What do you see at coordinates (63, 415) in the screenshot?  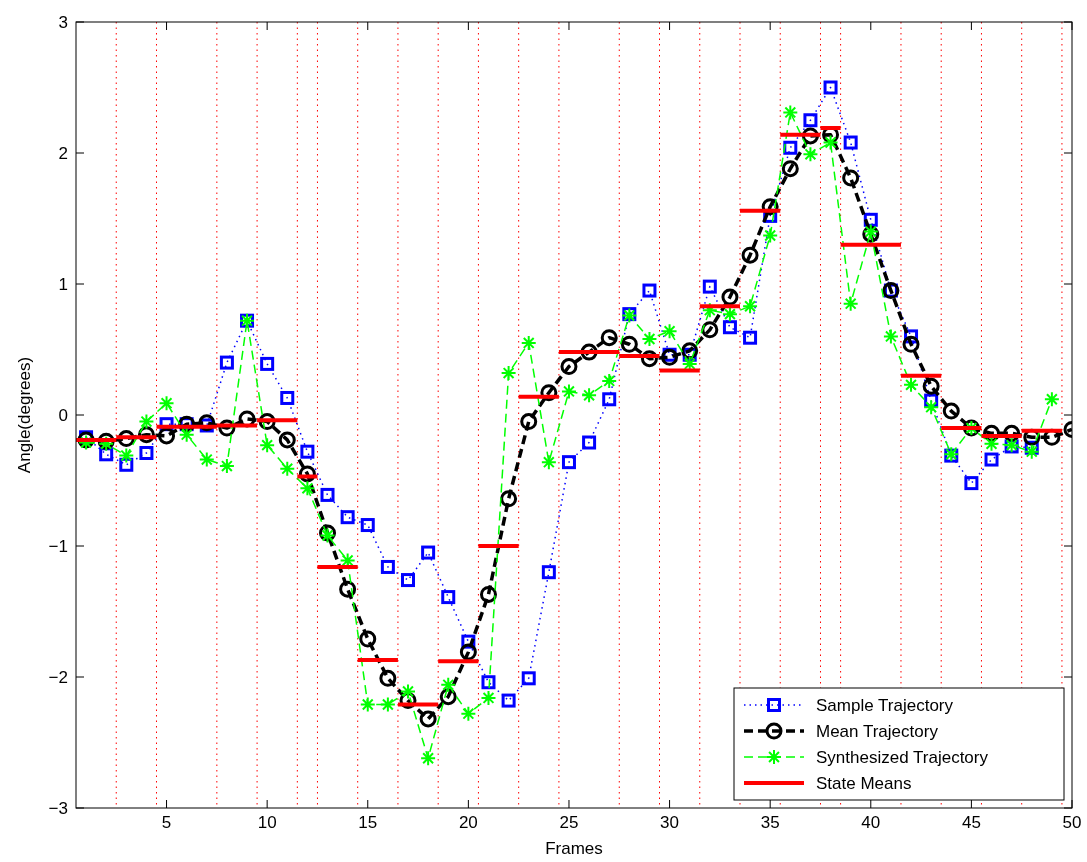 I see `y-tick-label: 0` at bounding box center [63, 415].